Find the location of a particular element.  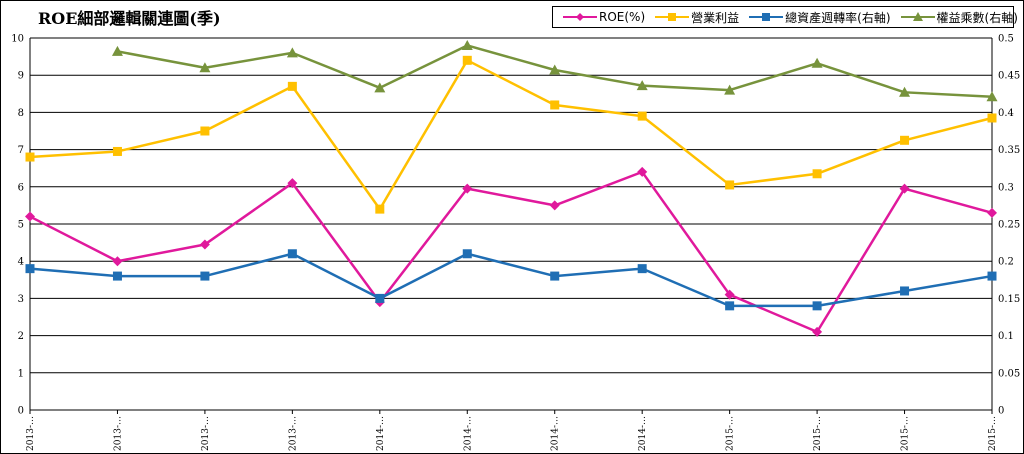

y-right-tick-label: 0.1 is located at coordinates (1006, 336).